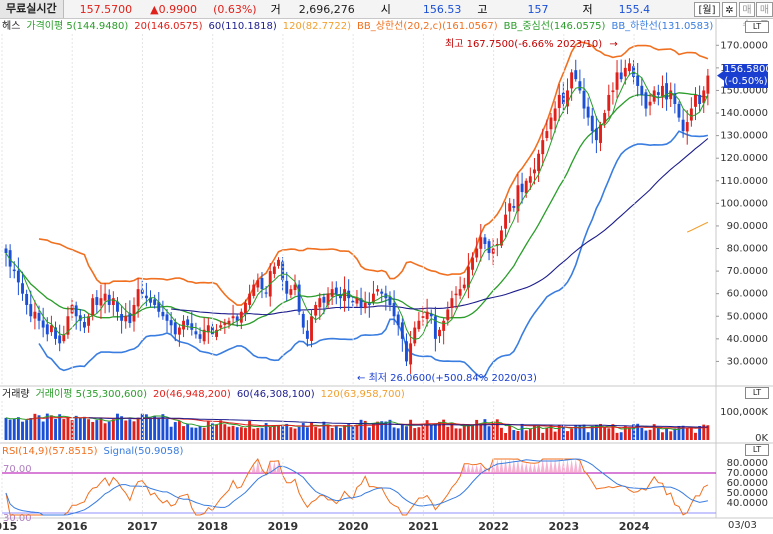  I want to click on price-panel-button: LT, so click(757, 27).